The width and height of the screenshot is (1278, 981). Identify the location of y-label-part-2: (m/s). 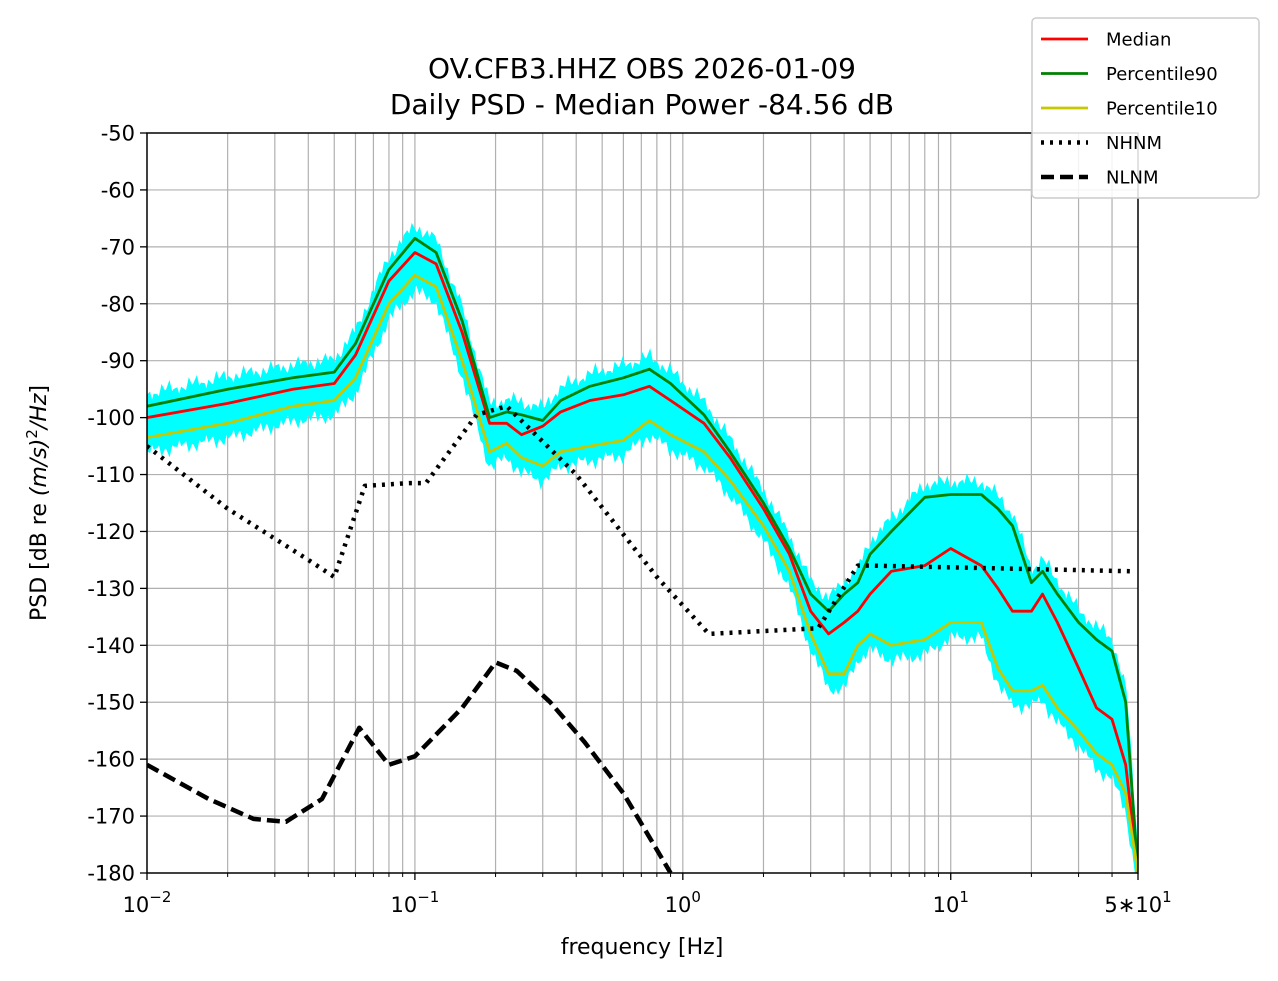
(39, 467).